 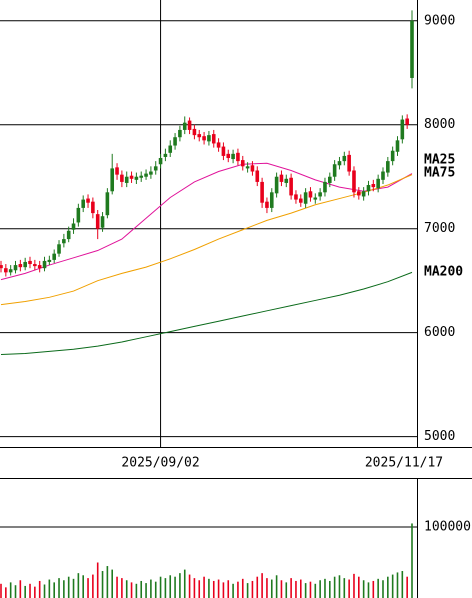 What do you see at coordinates (439, 160) in the screenshot?
I see `legend-label: MA25` at bounding box center [439, 160].